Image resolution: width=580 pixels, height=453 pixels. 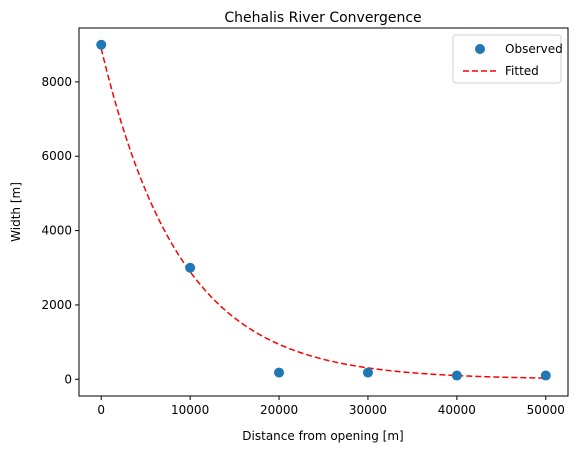 What do you see at coordinates (190, 410) in the screenshot?
I see `x-tick-label: 10000` at bounding box center [190, 410].